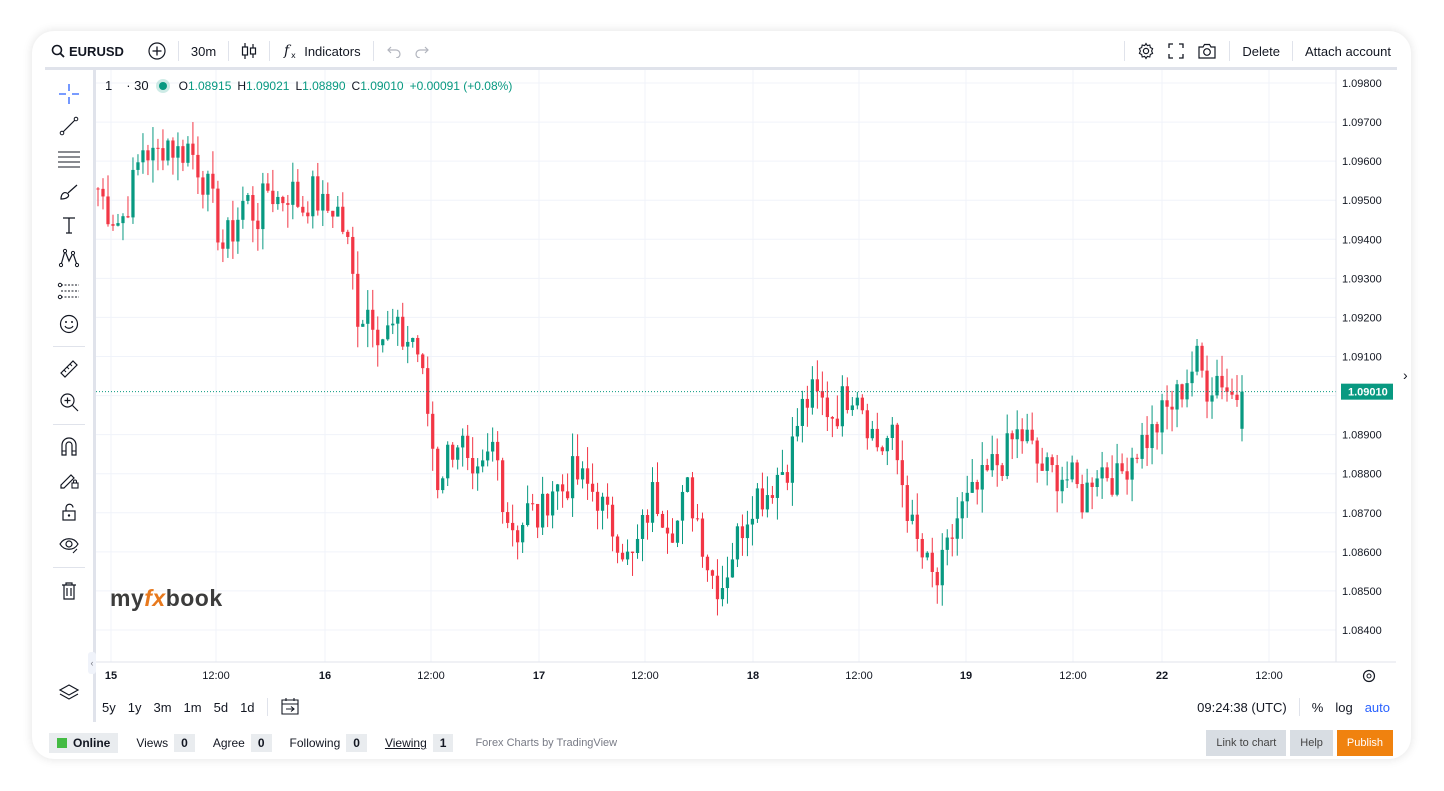  Describe the element at coordinates (753, 676) in the screenshot. I see `x-tick-label: 18` at that location.